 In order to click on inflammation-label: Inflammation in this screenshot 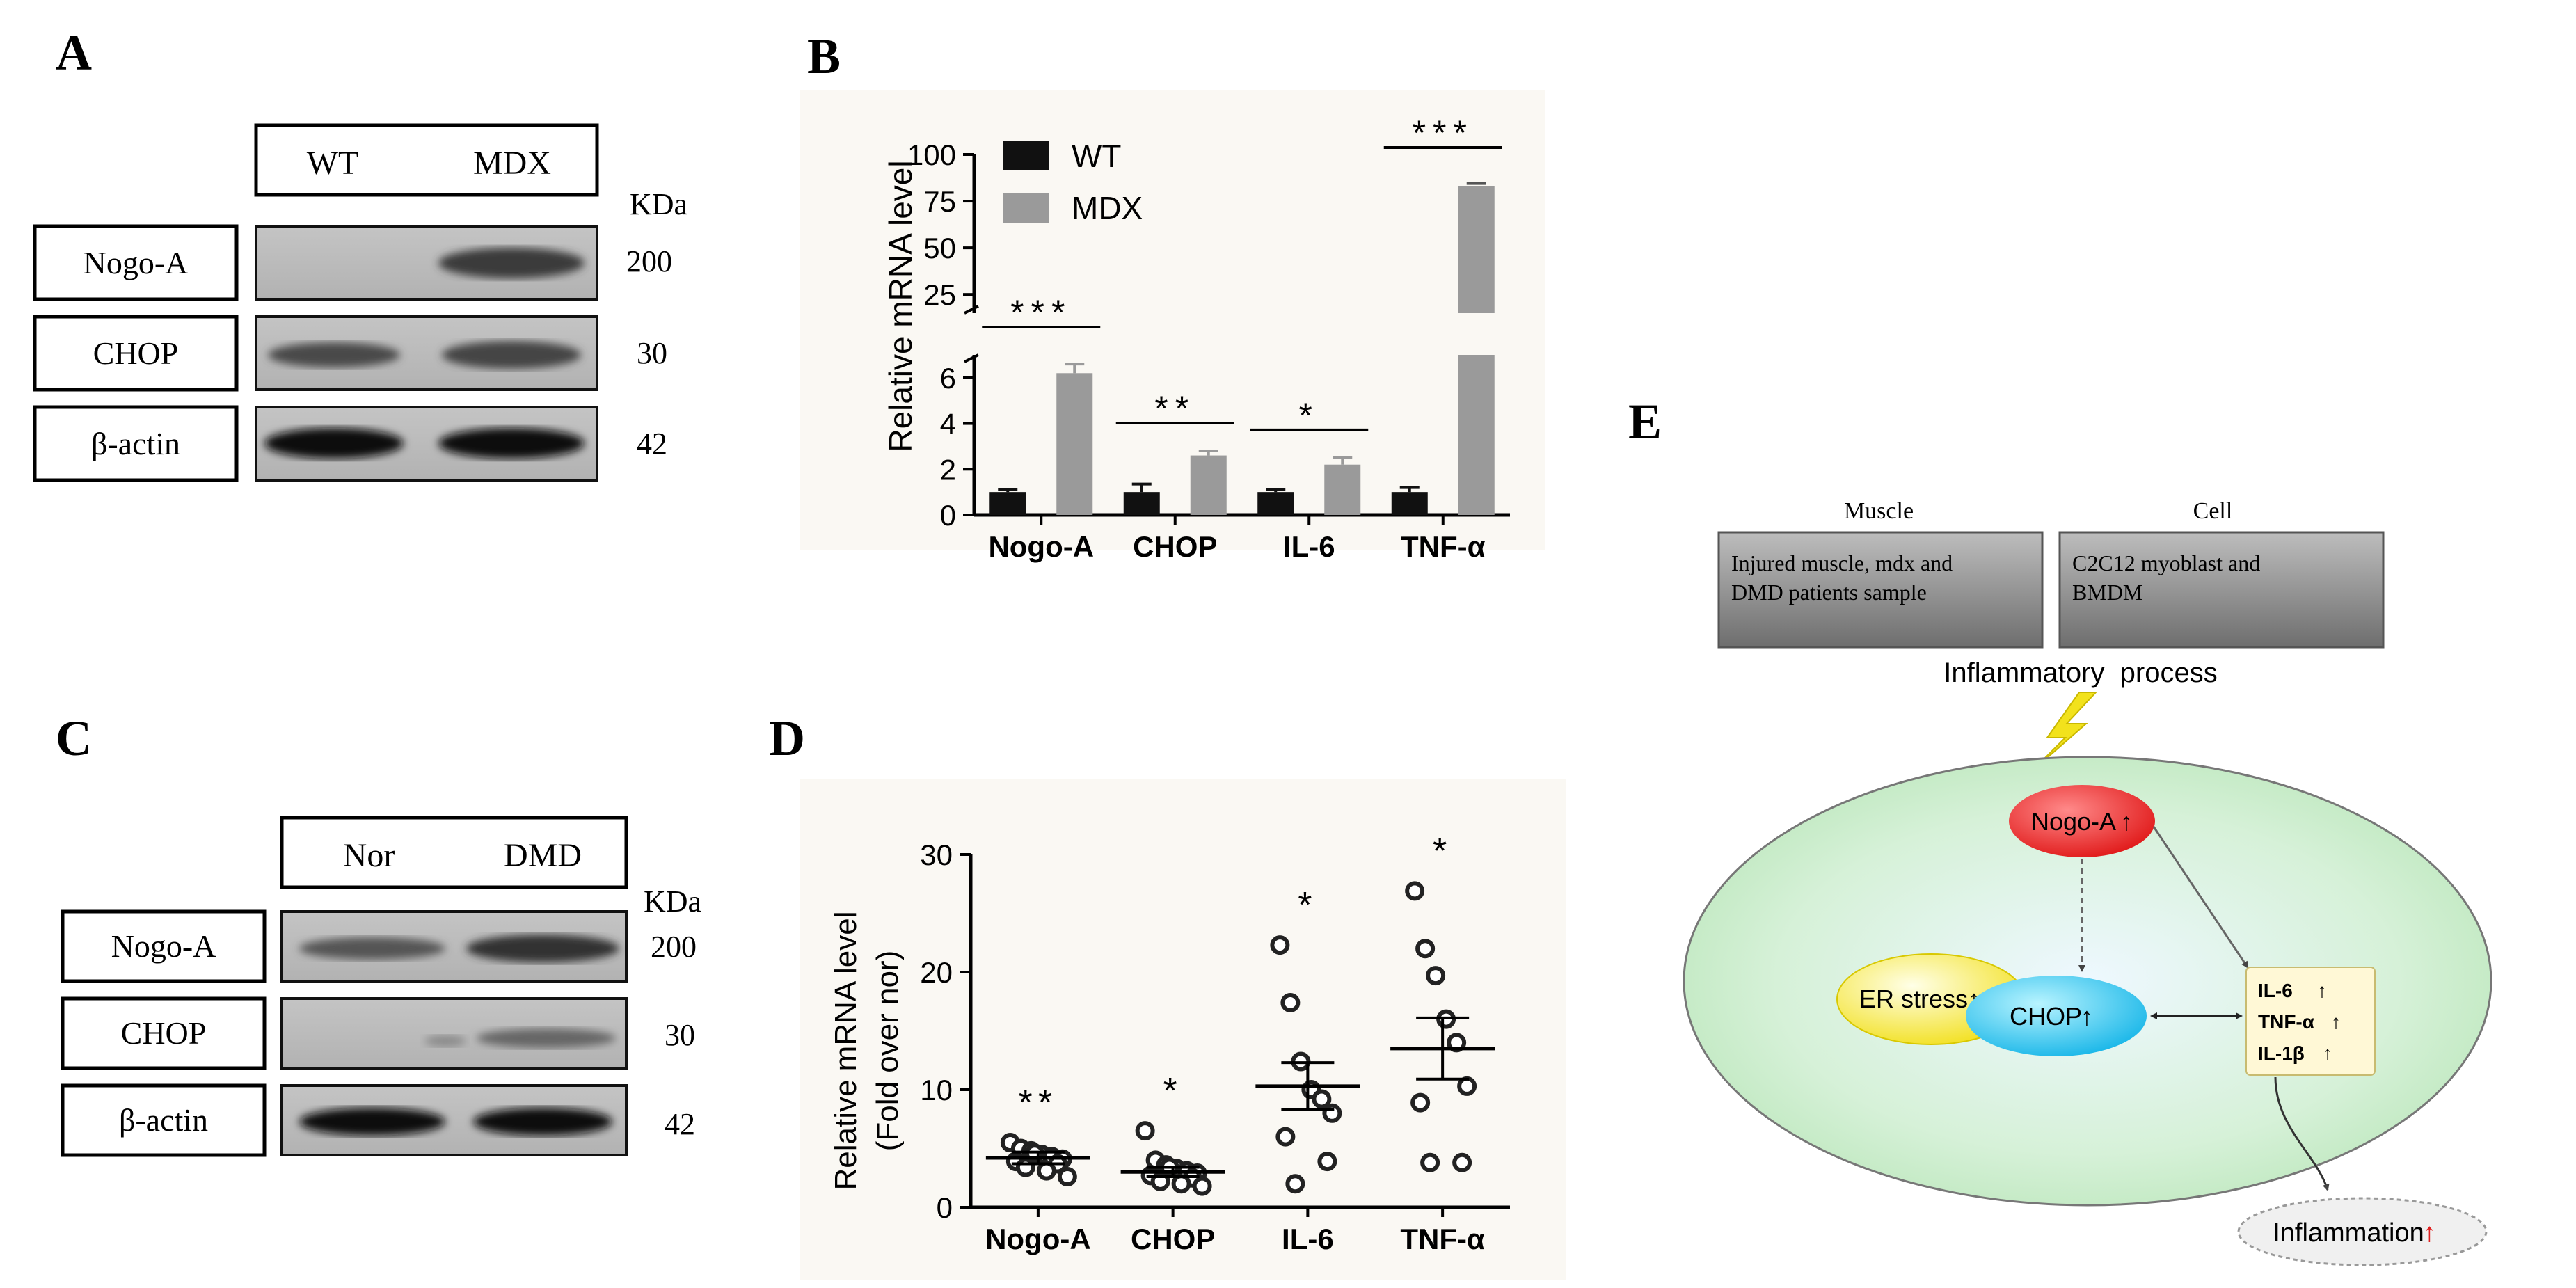, I will do `click(2348, 1233)`.